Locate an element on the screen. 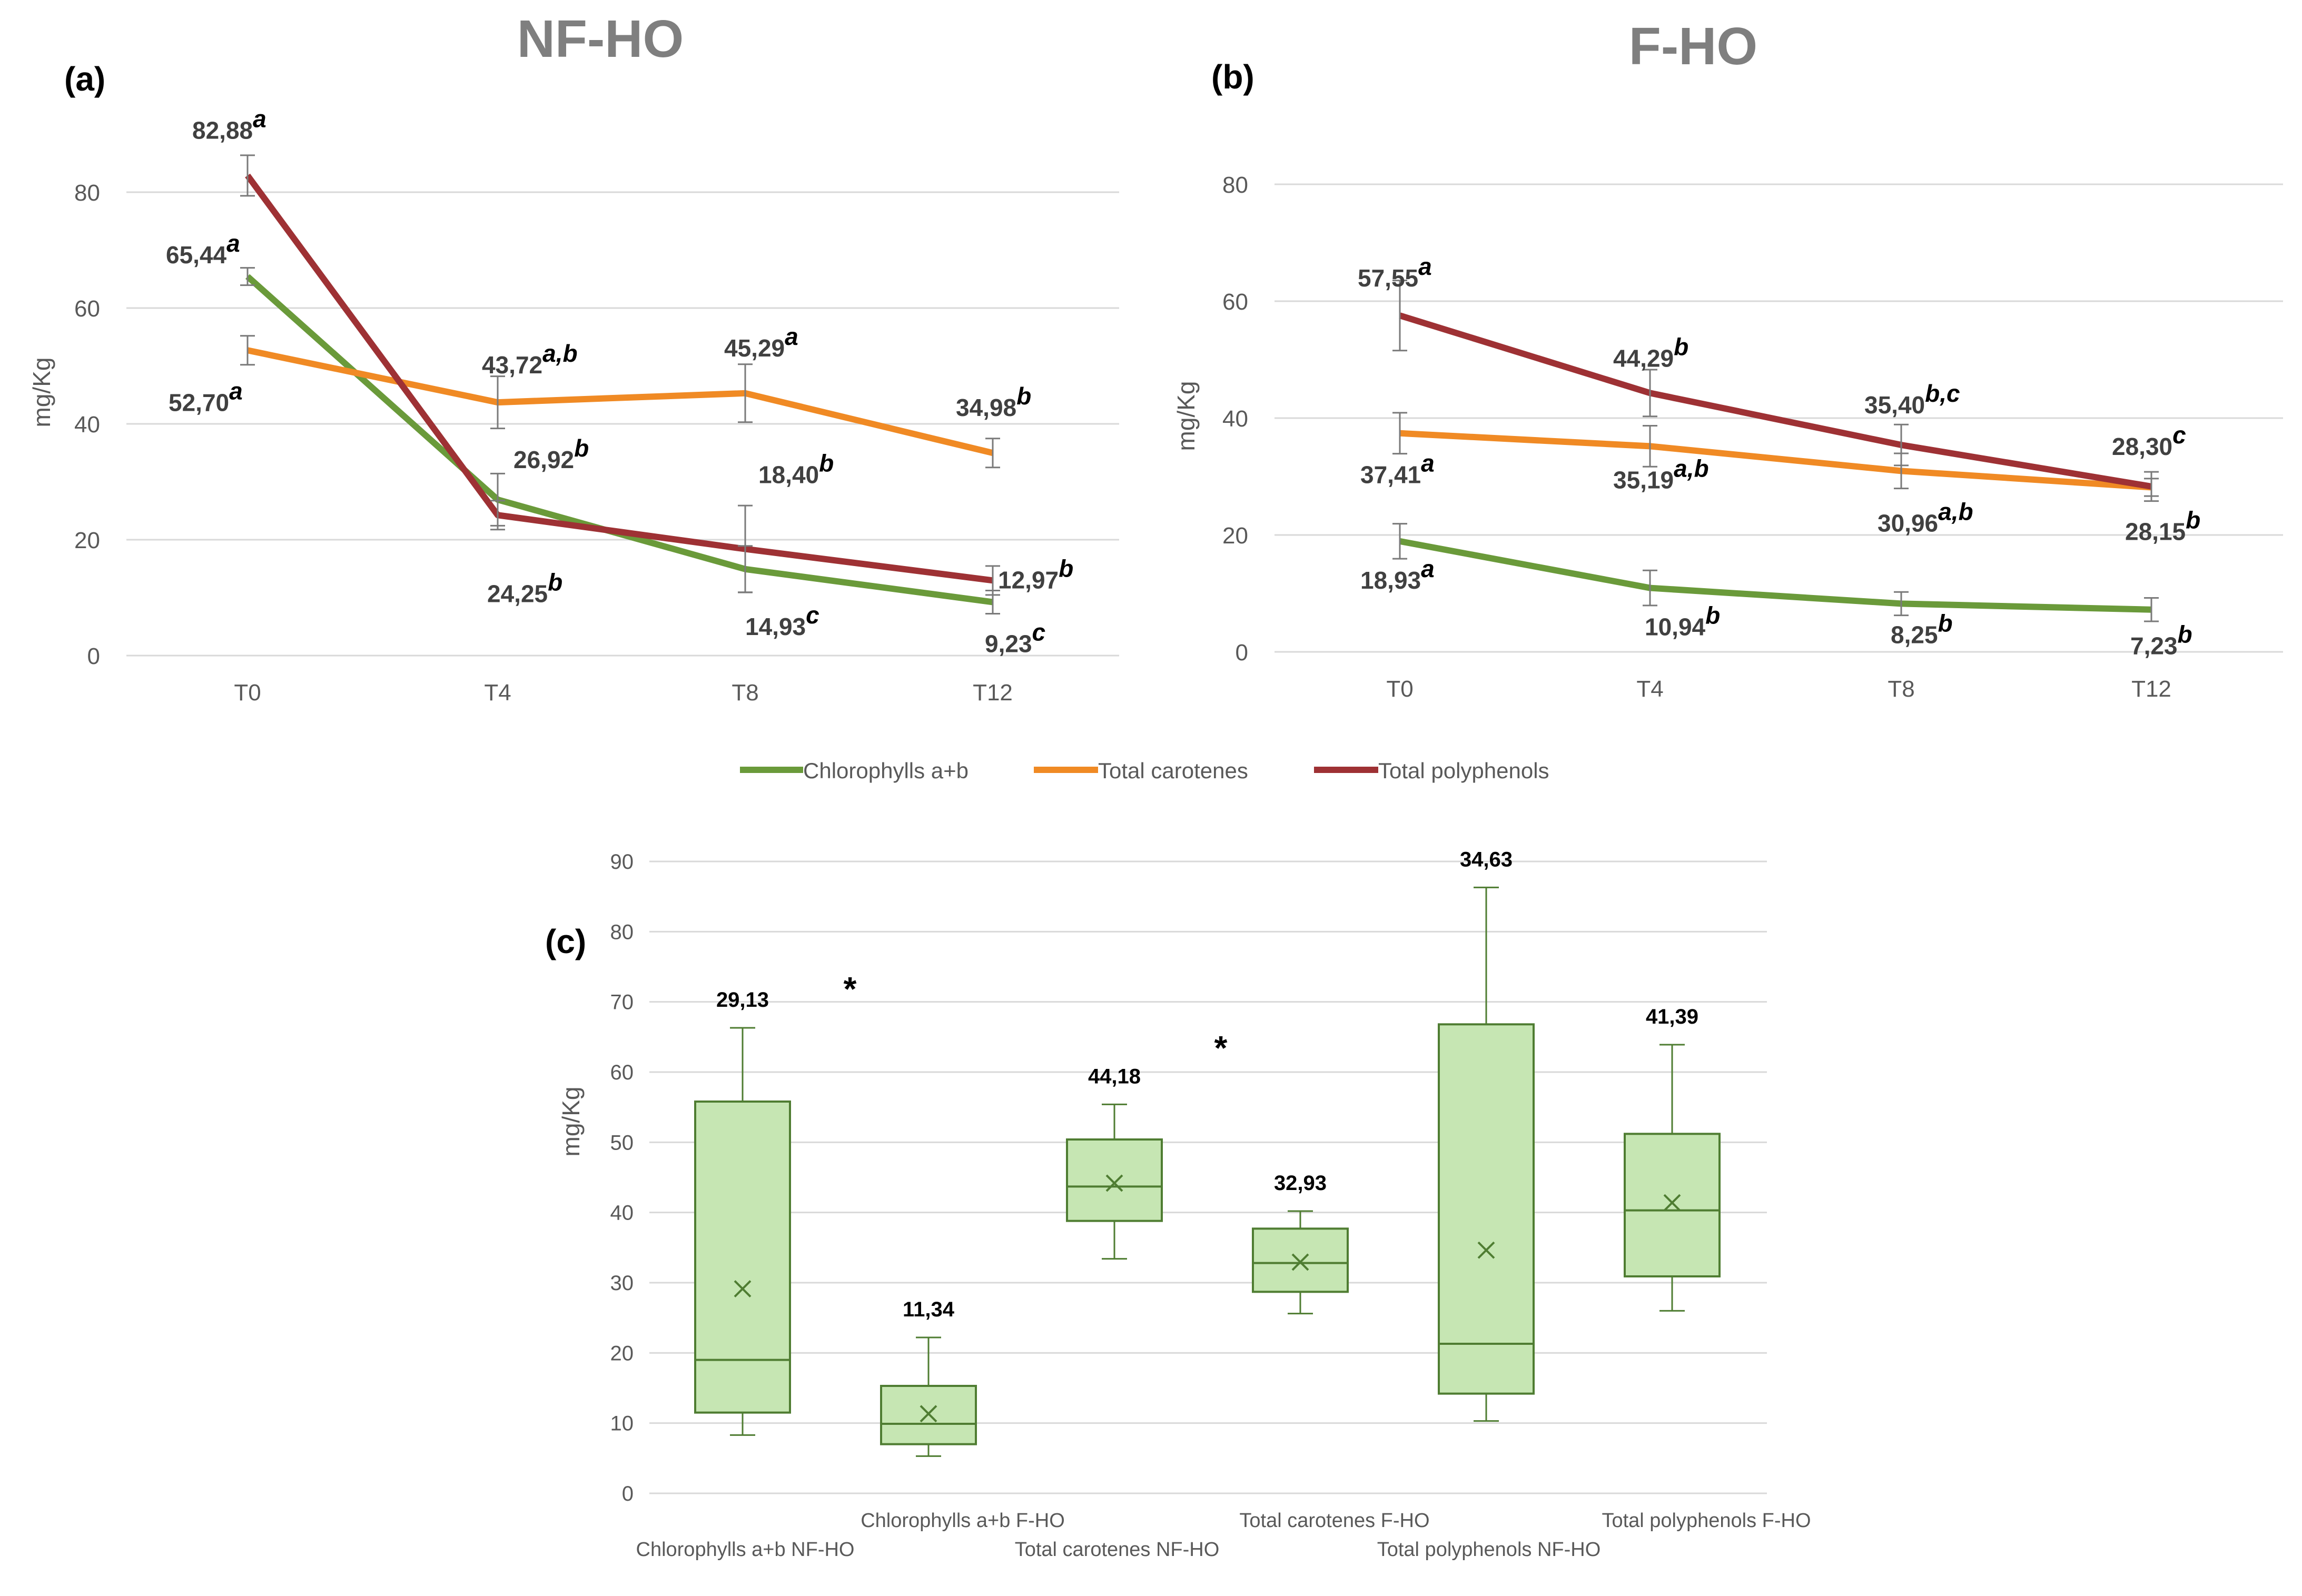 The width and height of the screenshot is (2302, 1596). data-label-carotenes: 37,41a is located at coordinates (1397, 470).